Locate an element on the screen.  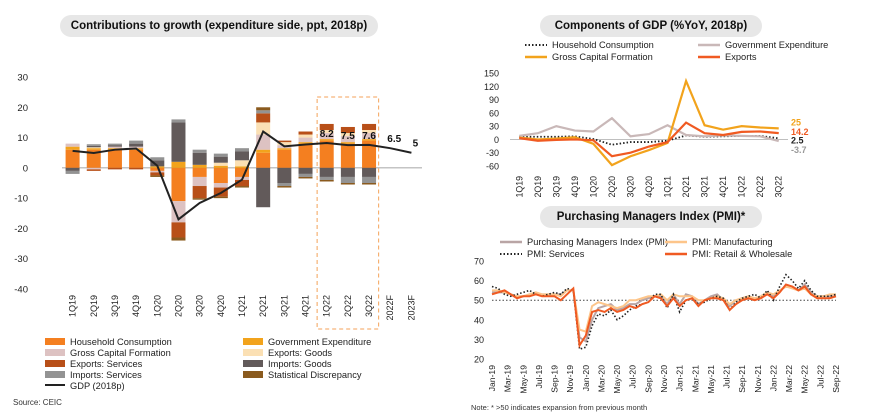
legend-label: PMI: Services is located at coordinates (556, 254).